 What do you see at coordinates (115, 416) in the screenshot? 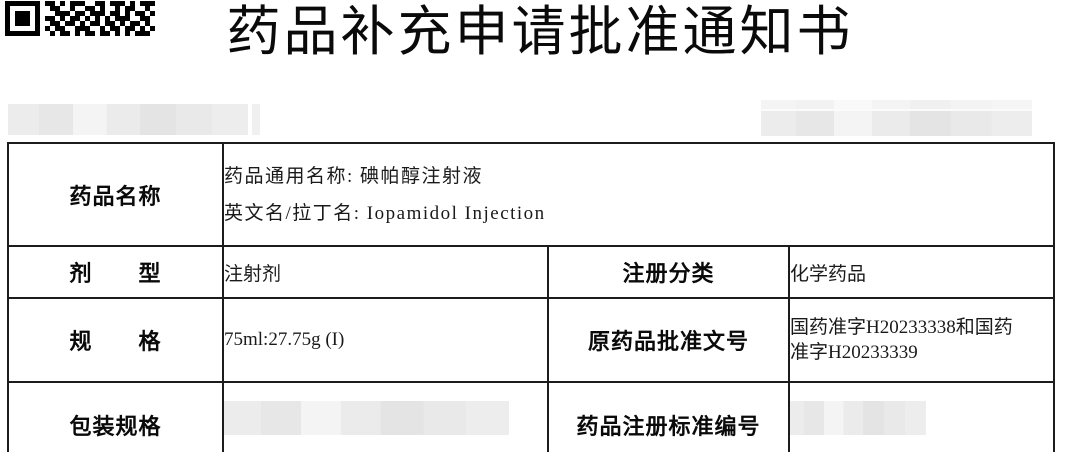
I see `package-spec-label: 包装规格` at bounding box center [115, 416].